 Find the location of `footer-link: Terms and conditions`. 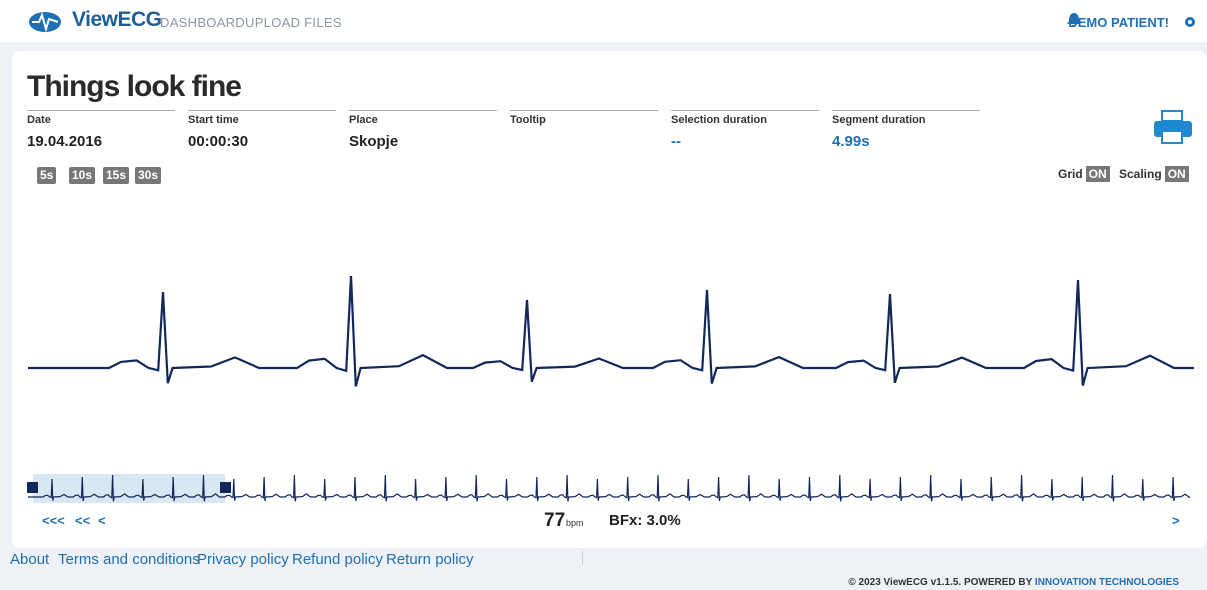

footer-link: Terms and conditions is located at coordinates (129, 559).